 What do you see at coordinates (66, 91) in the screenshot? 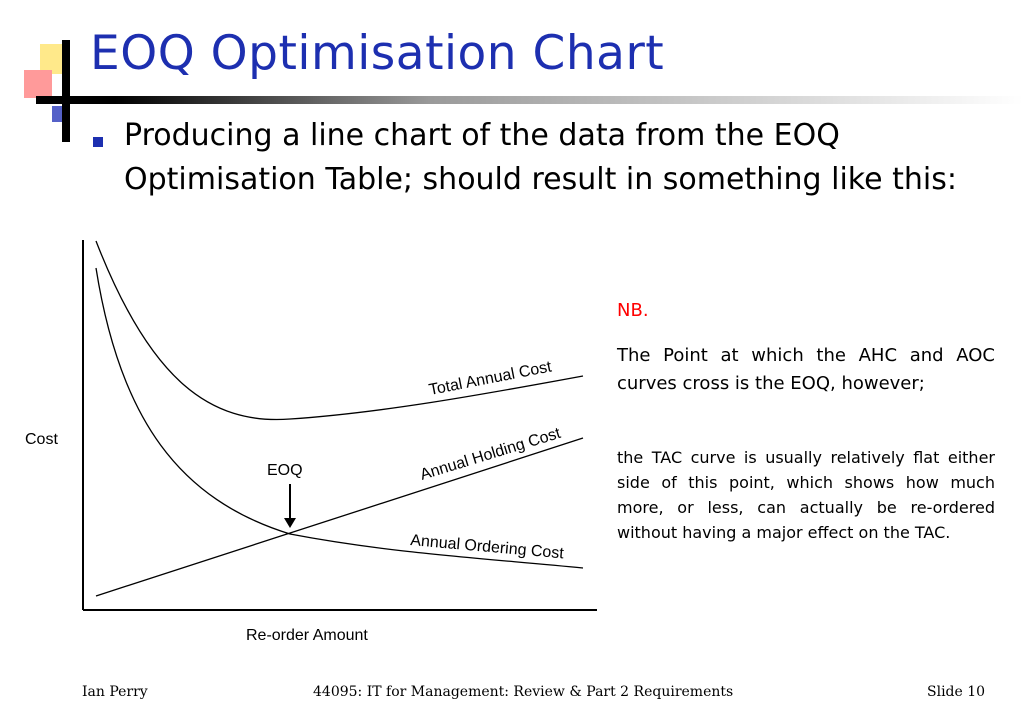
I see `decor-vertical-bar` at bounding box center [66, 91].